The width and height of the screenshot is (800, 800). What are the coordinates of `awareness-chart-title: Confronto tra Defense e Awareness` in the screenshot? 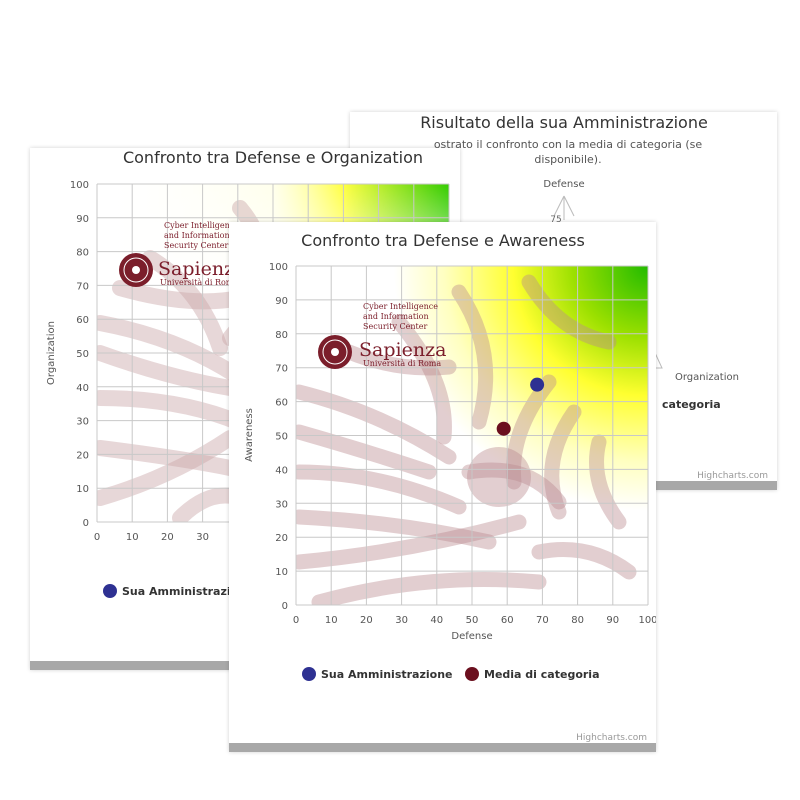 It's located at (443, 240).